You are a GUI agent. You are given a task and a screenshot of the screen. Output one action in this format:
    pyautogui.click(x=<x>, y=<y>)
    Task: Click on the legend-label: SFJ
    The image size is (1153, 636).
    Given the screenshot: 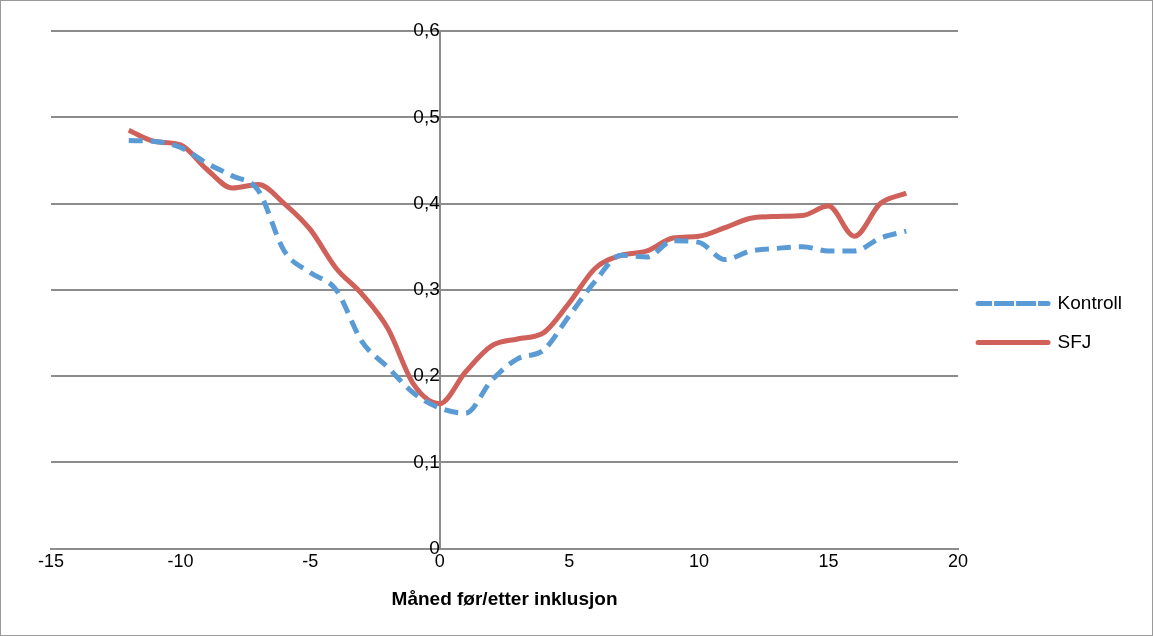 What is the action you would take?
    pyautogui.click(x=1074, y=341)
    